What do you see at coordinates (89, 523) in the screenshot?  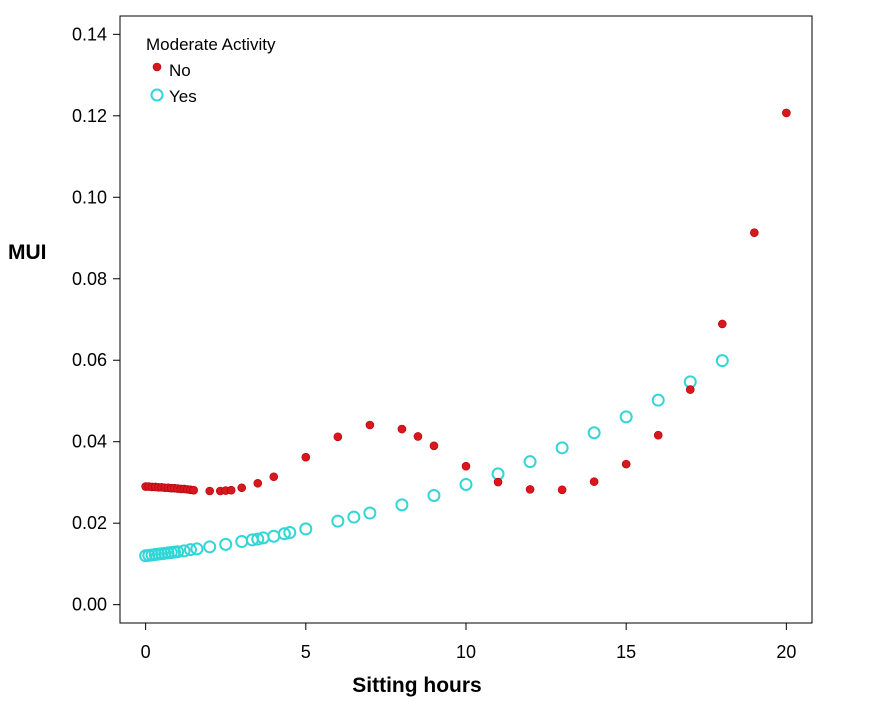 I see `y-tick-label: 0.02` at bounding box center [89, 523].